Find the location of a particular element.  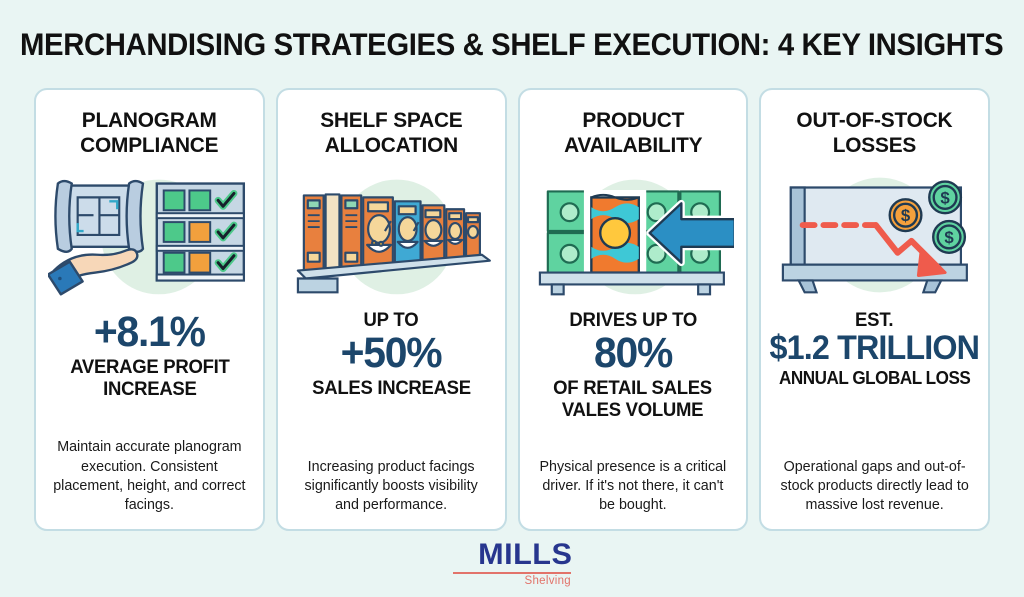

stat-label-line-1: ANNUAL GLOBAL LOSS is located at coordinates (874, 377).